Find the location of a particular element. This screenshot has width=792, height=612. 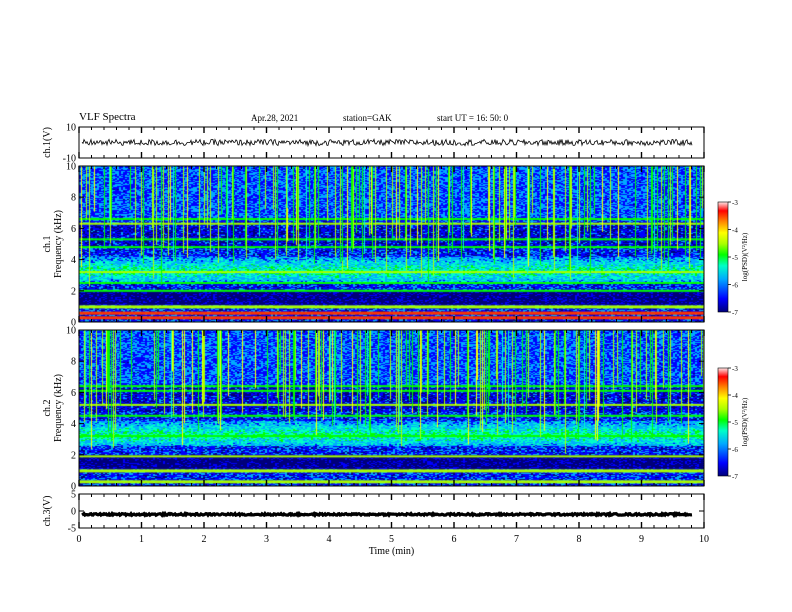

x-tick-label: 1 is located at coordinates (141, 539).